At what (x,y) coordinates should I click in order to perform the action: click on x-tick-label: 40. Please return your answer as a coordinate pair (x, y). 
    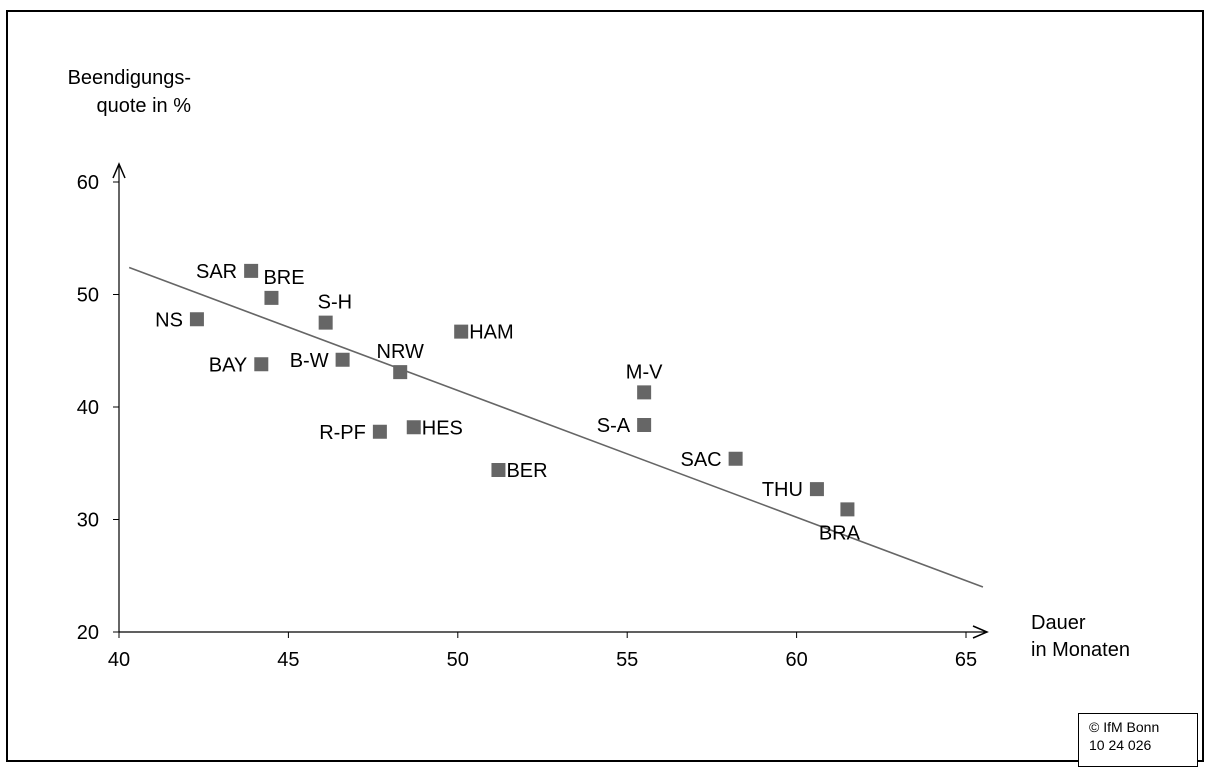
    Looking at the image, I should click on (119, 660).